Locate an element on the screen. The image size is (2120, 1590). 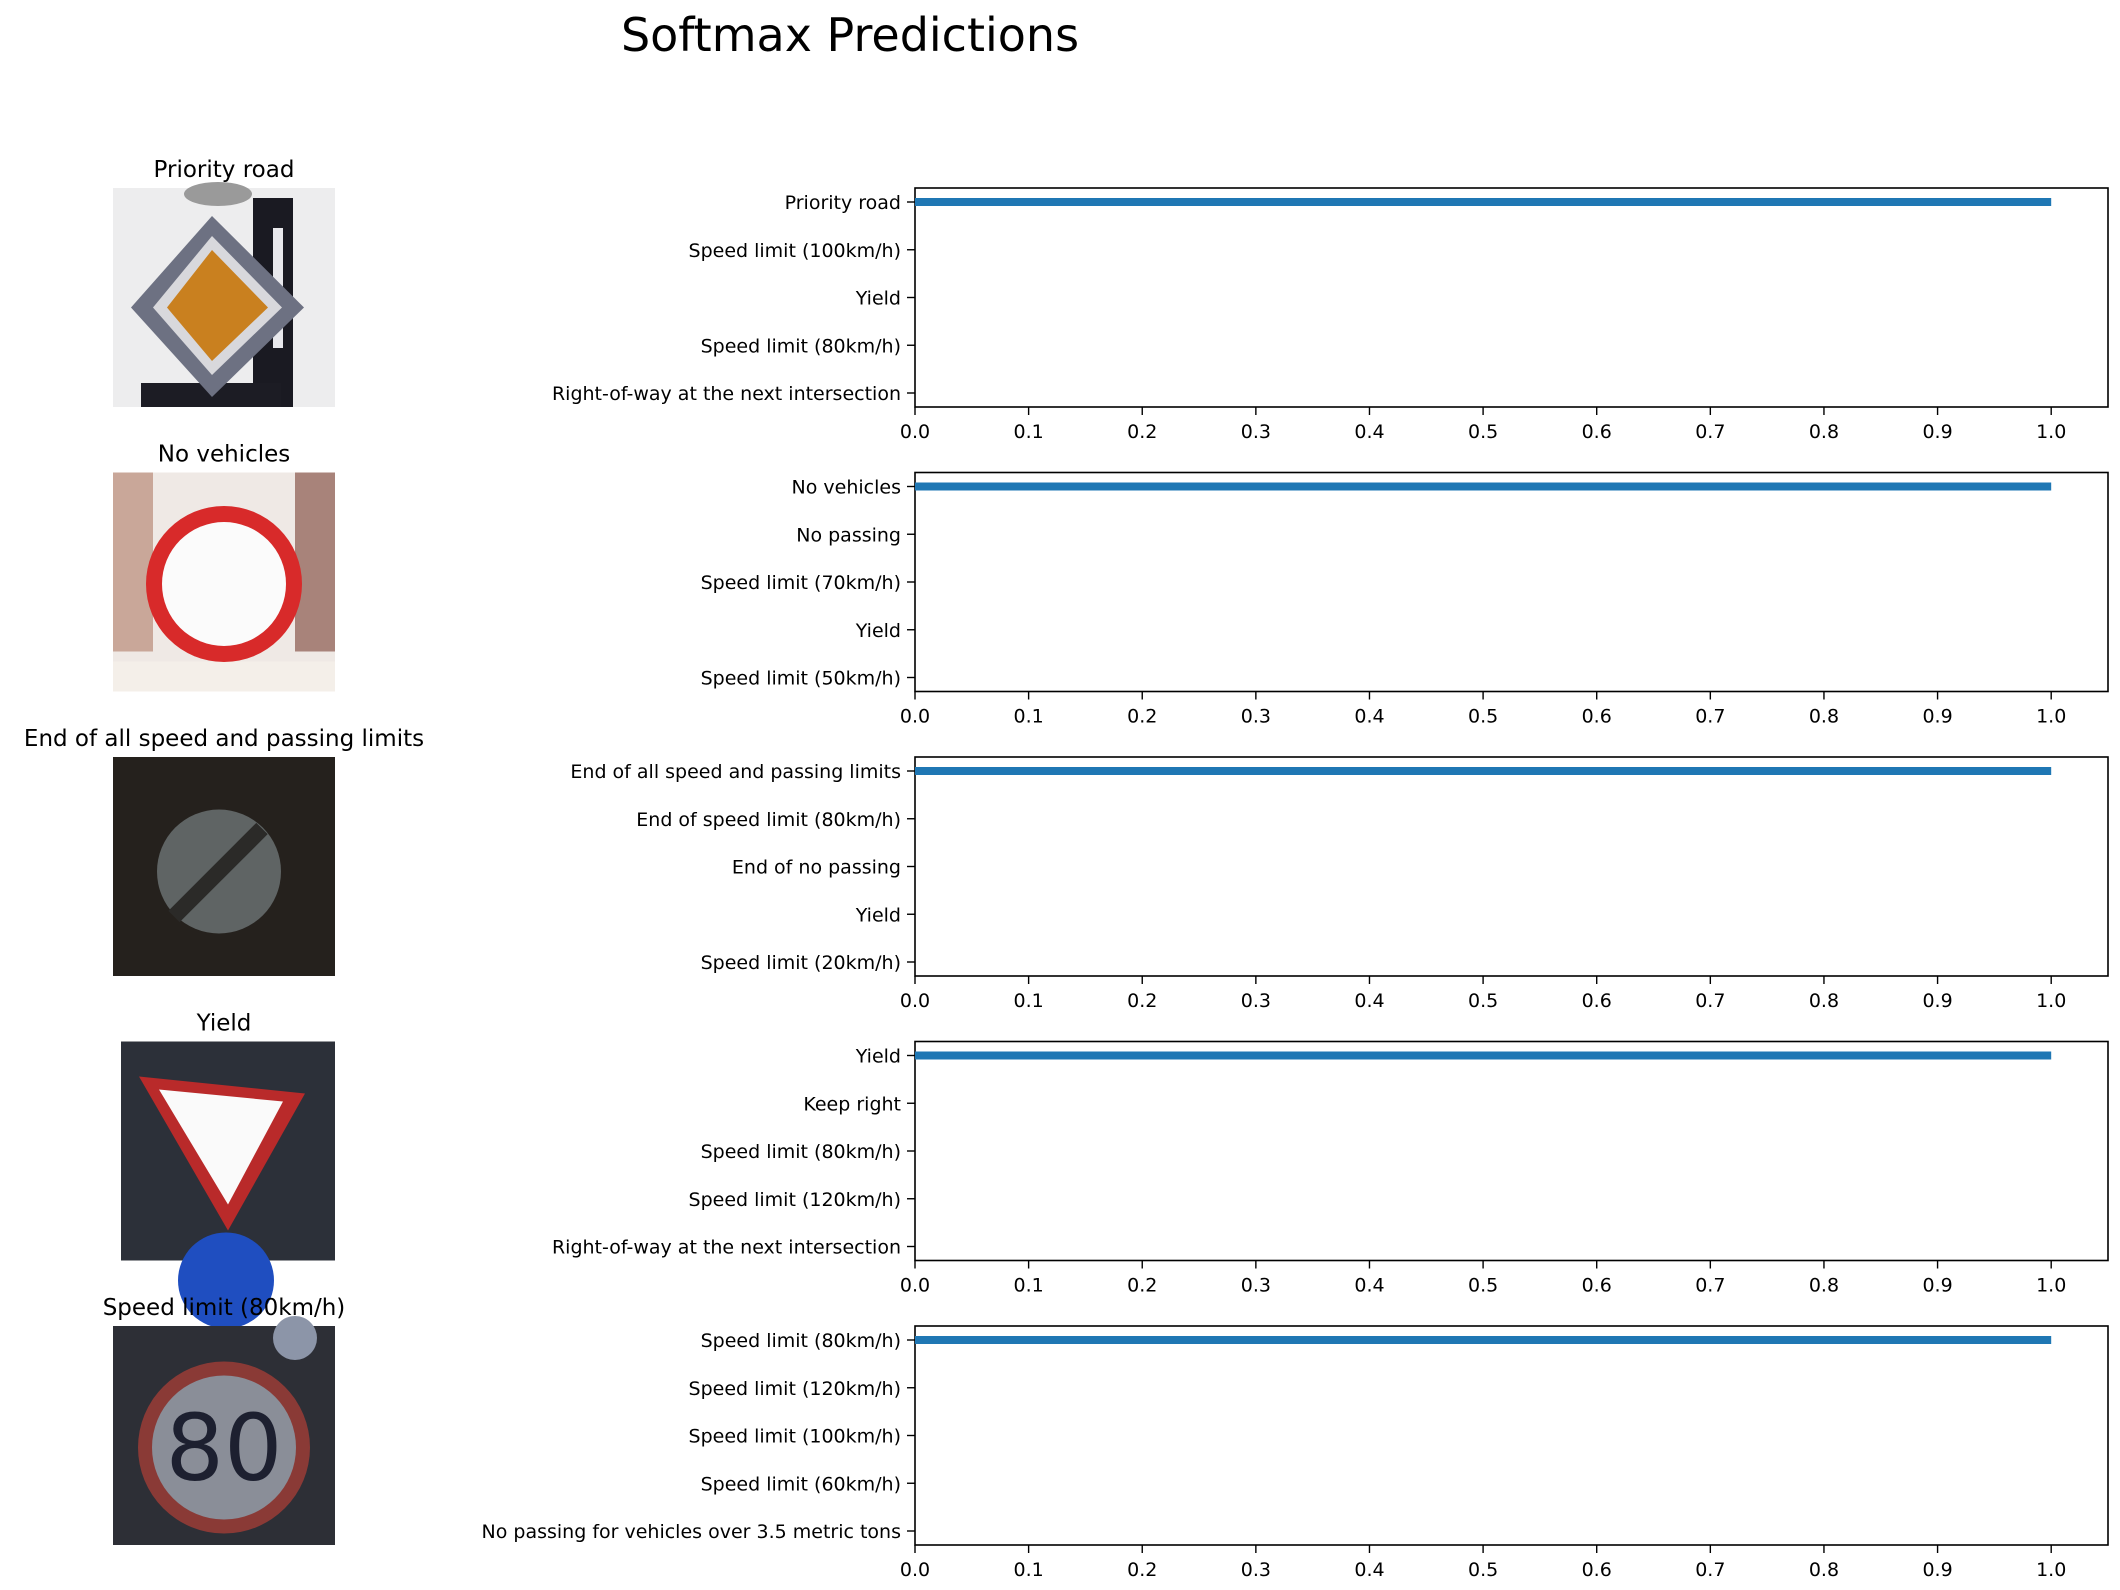
category-label: Speed limit (60km/h) is located at coordinates (801, 1484).